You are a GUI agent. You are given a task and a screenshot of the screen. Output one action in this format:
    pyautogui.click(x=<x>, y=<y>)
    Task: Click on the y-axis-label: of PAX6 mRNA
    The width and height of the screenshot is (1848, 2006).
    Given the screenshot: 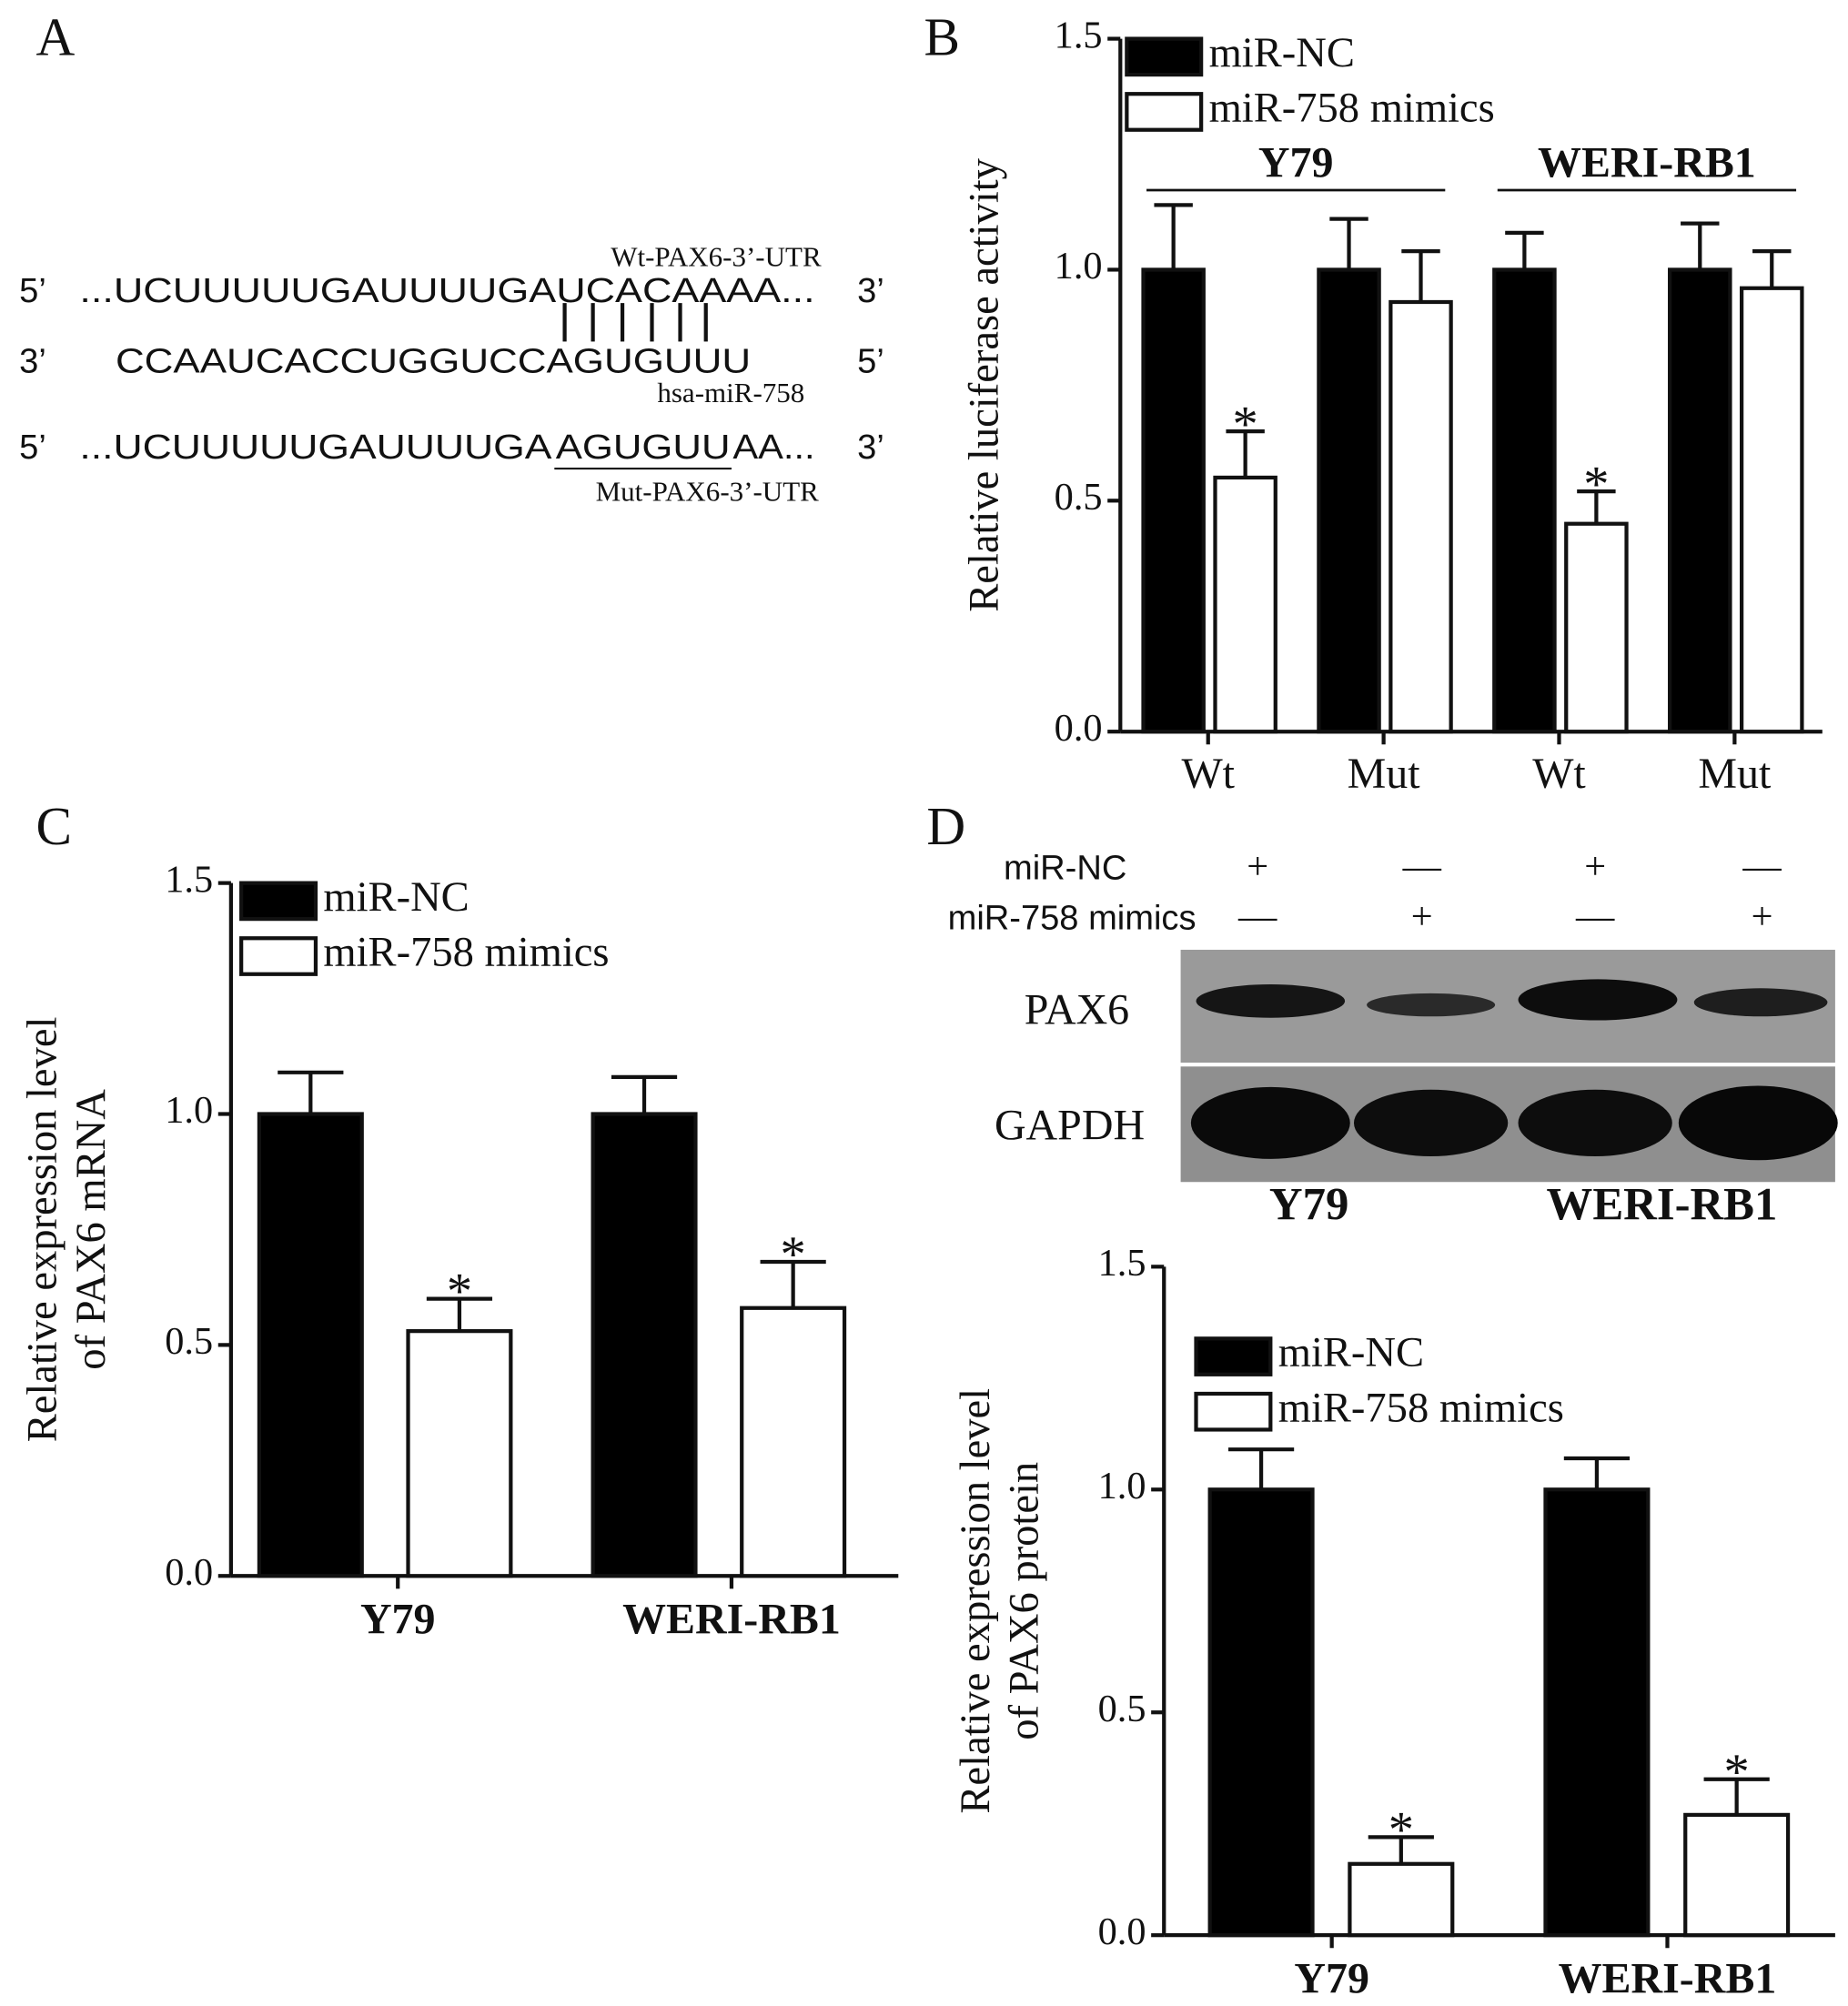 What is the action you would take?
    pyautogui.click(x=92, y=1229)
    